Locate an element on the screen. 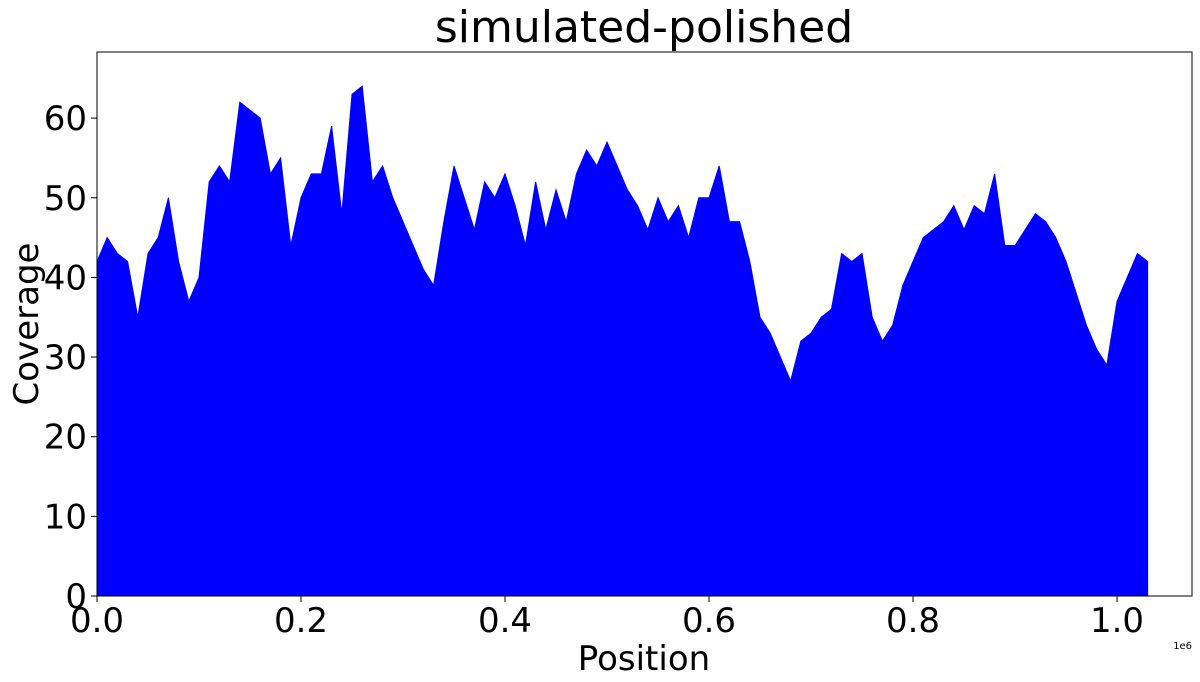 The image size is (1200, 682). y-tick-label: 30 is located at coordinates (65, 358).